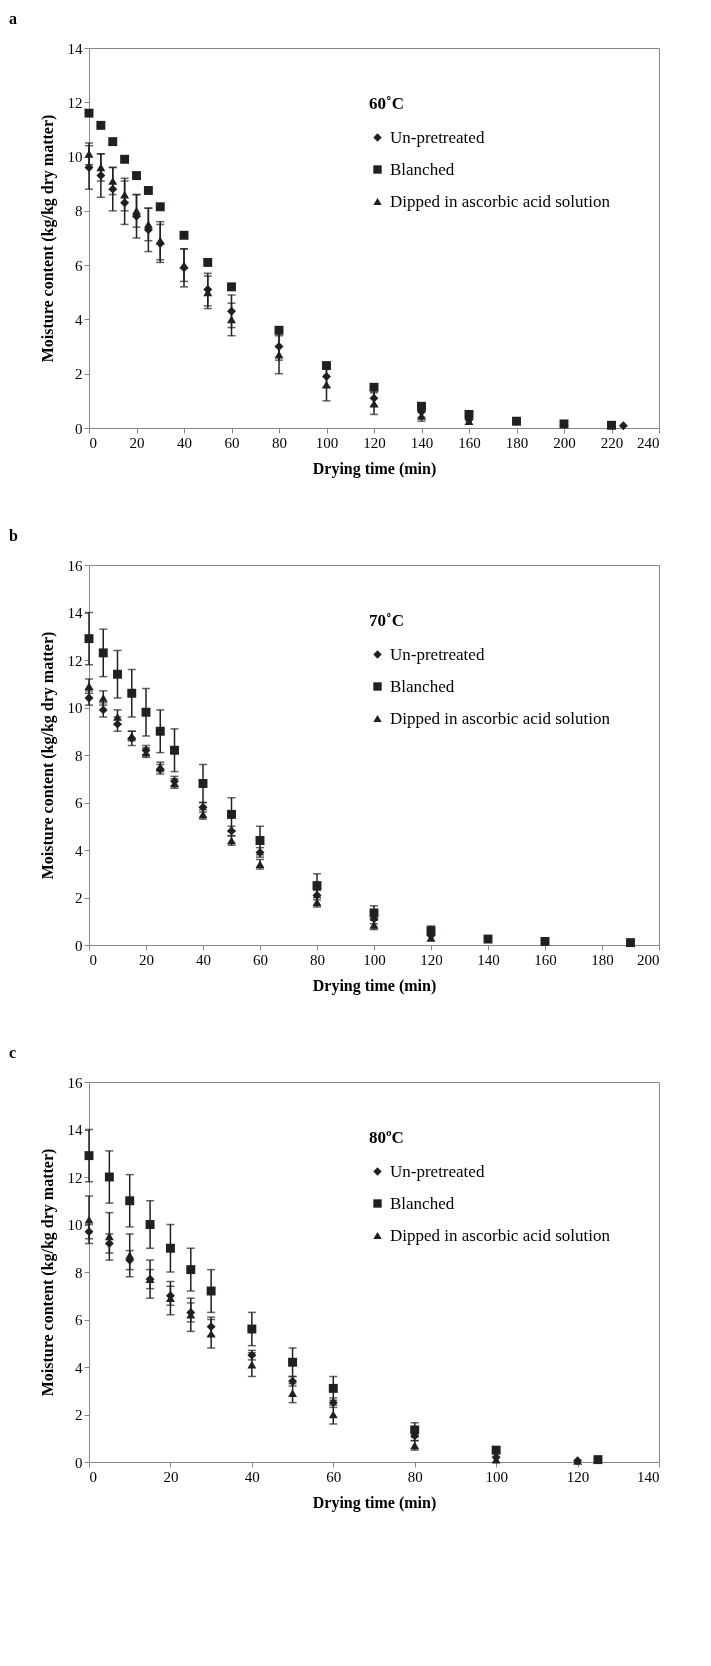 This screenshot has height=1666, width=711. I want to click on legend-title: 70˚C, so click(386, 620).